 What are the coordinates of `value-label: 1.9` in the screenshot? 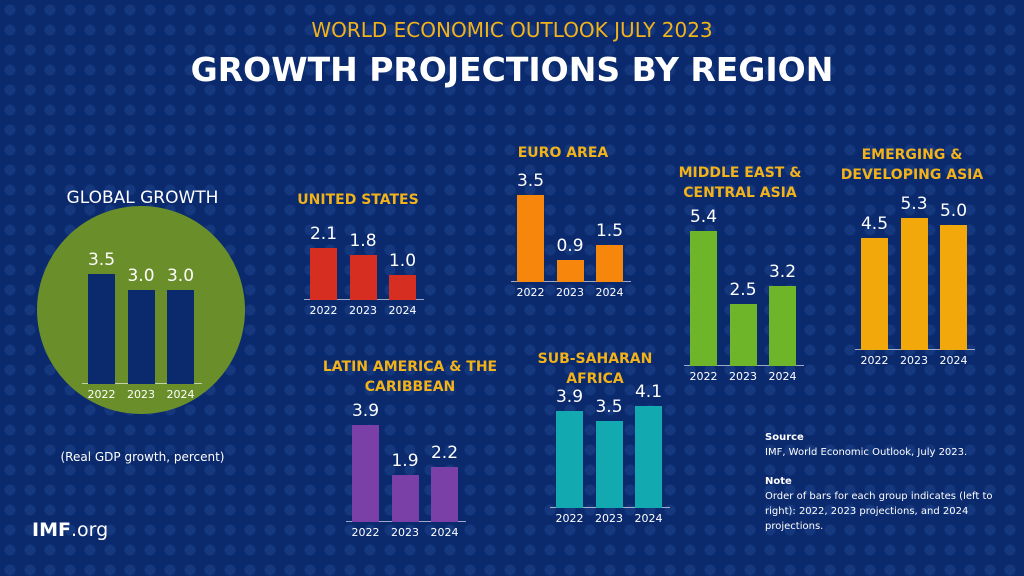 It's located at (405, 460).